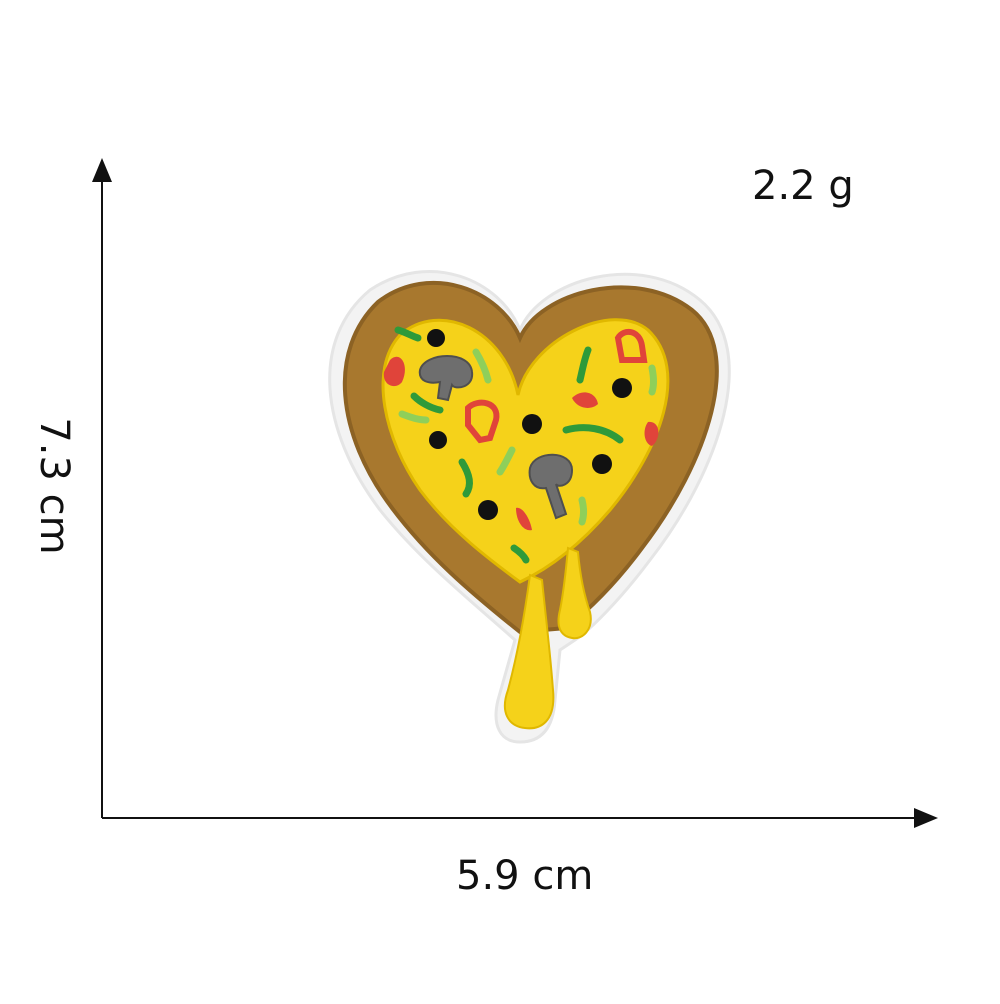 This screenshot has height=1004, width=1000. I want to click on weight-label: 2.2 g, so click(803, 186).